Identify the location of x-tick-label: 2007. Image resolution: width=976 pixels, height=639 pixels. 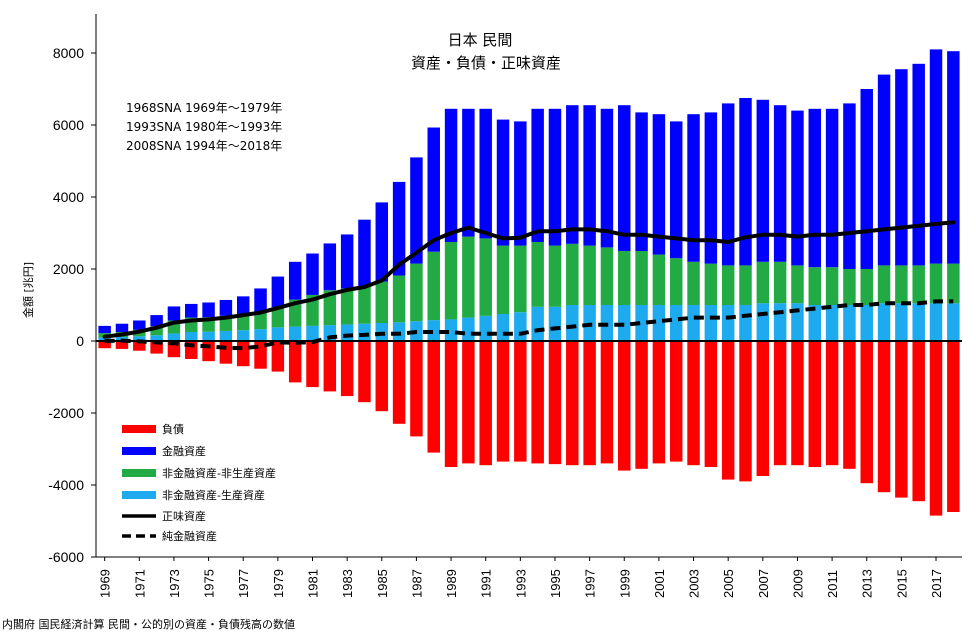
(763, 583).